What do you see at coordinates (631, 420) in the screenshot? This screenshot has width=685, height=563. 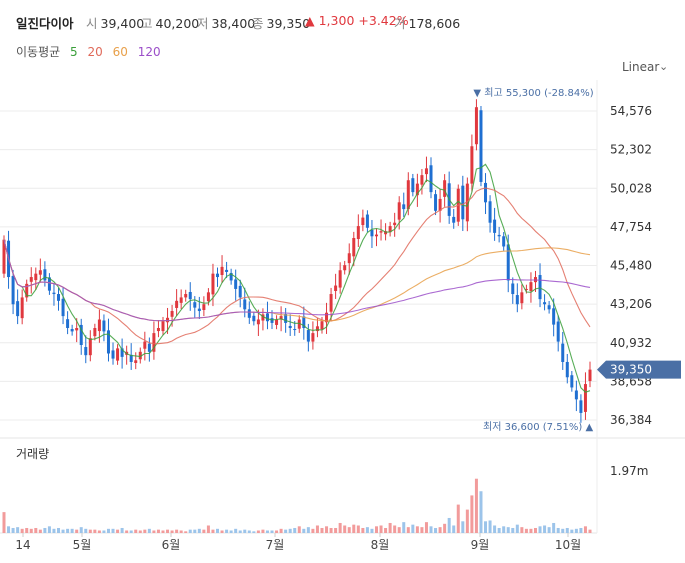 I see `price-tick-label: 36,384` at bounding box center [631, 420].